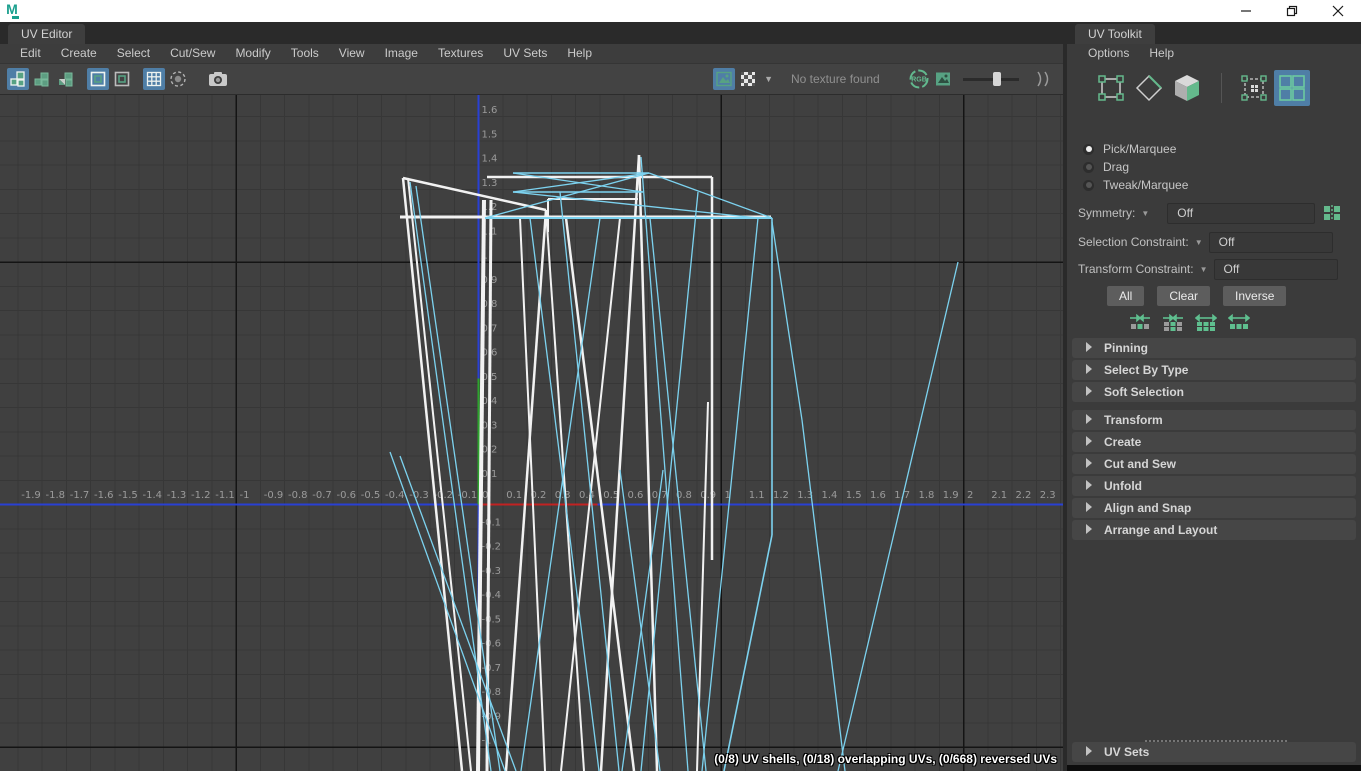 The height and width of the screenshot is (771, 1361). What do you see at coordinates (154, 79) in the screenshot?
I see `grid-button` at bounding box center [154, 79].